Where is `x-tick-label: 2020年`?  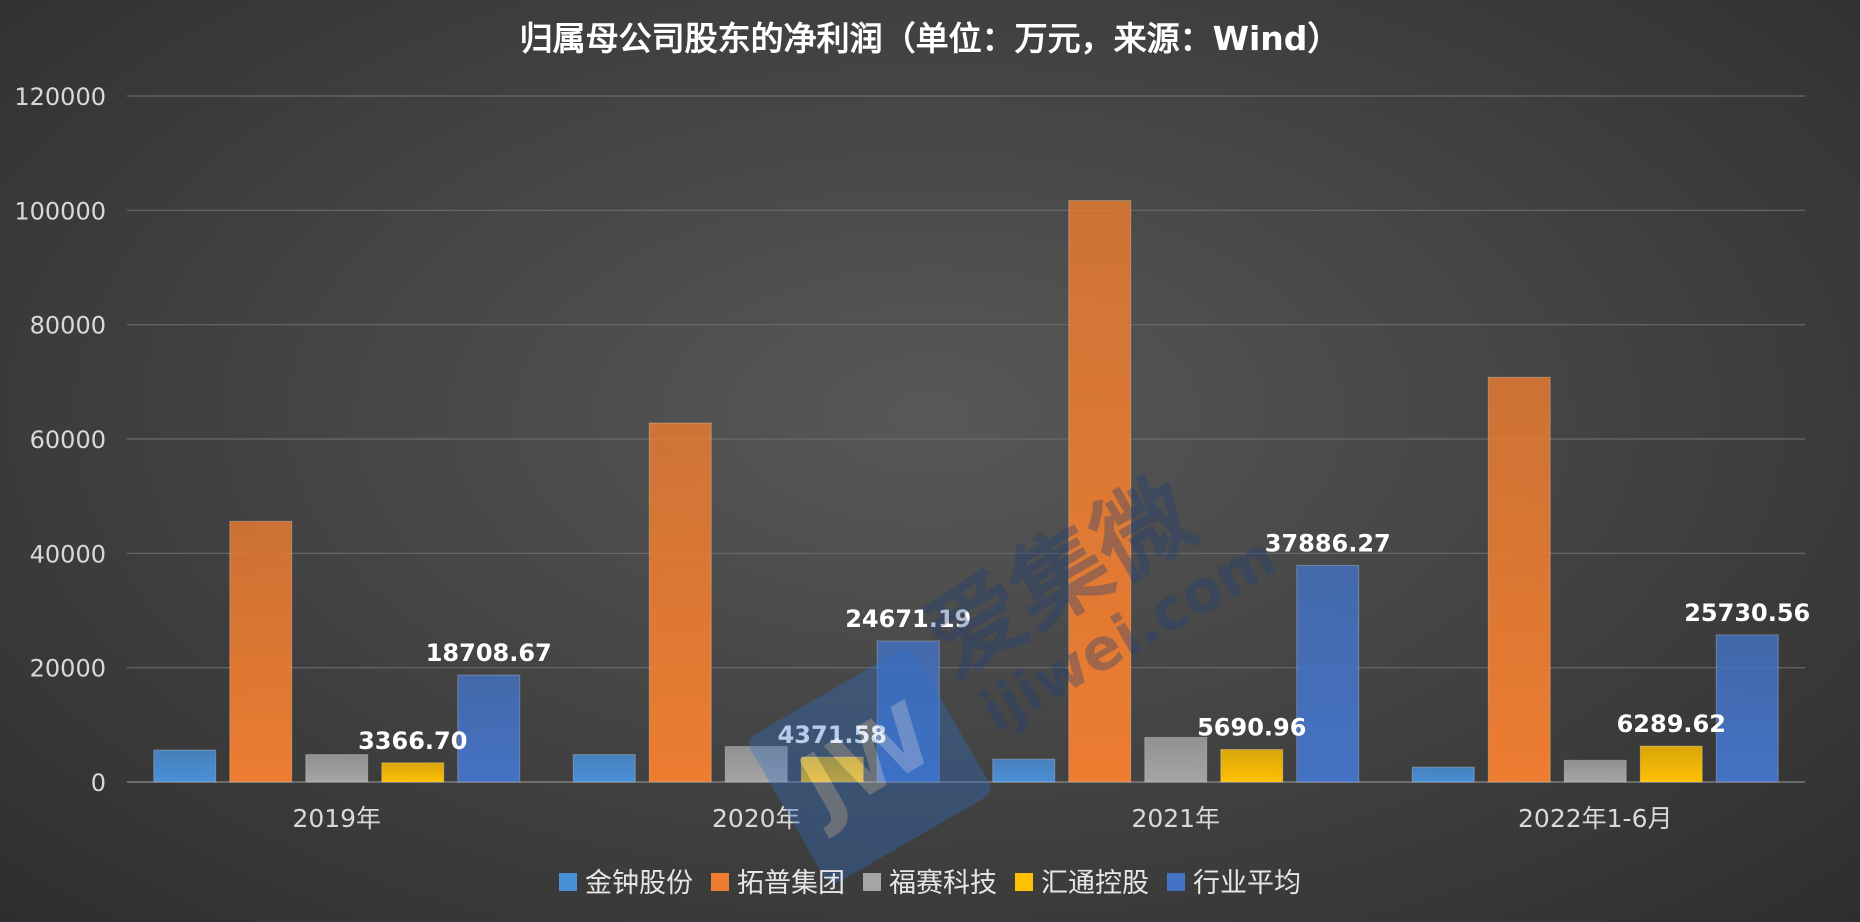 x-tick-label: 2020年 is located at coordinates (756, 818).